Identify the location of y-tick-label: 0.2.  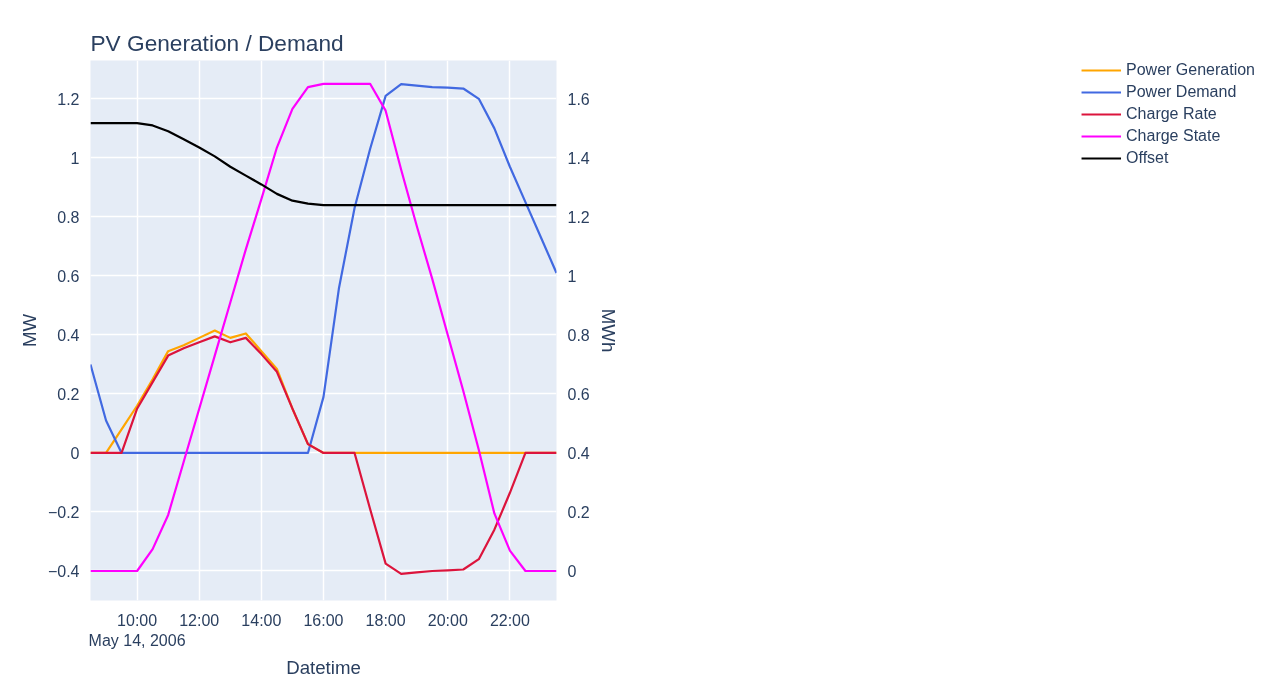
(68, 394).